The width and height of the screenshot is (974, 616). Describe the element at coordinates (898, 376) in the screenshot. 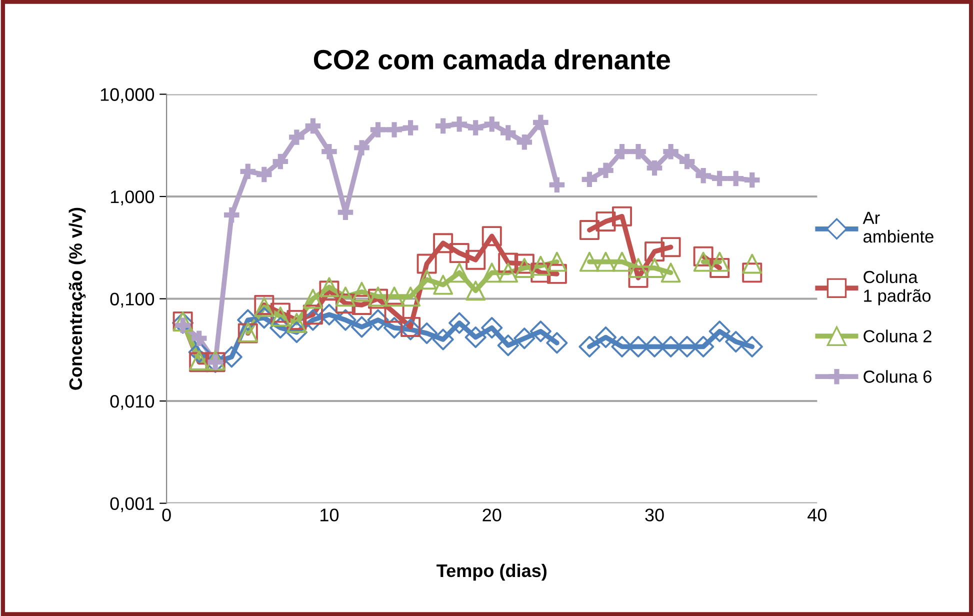

I see `legend-label: Coluna 6` at that location.